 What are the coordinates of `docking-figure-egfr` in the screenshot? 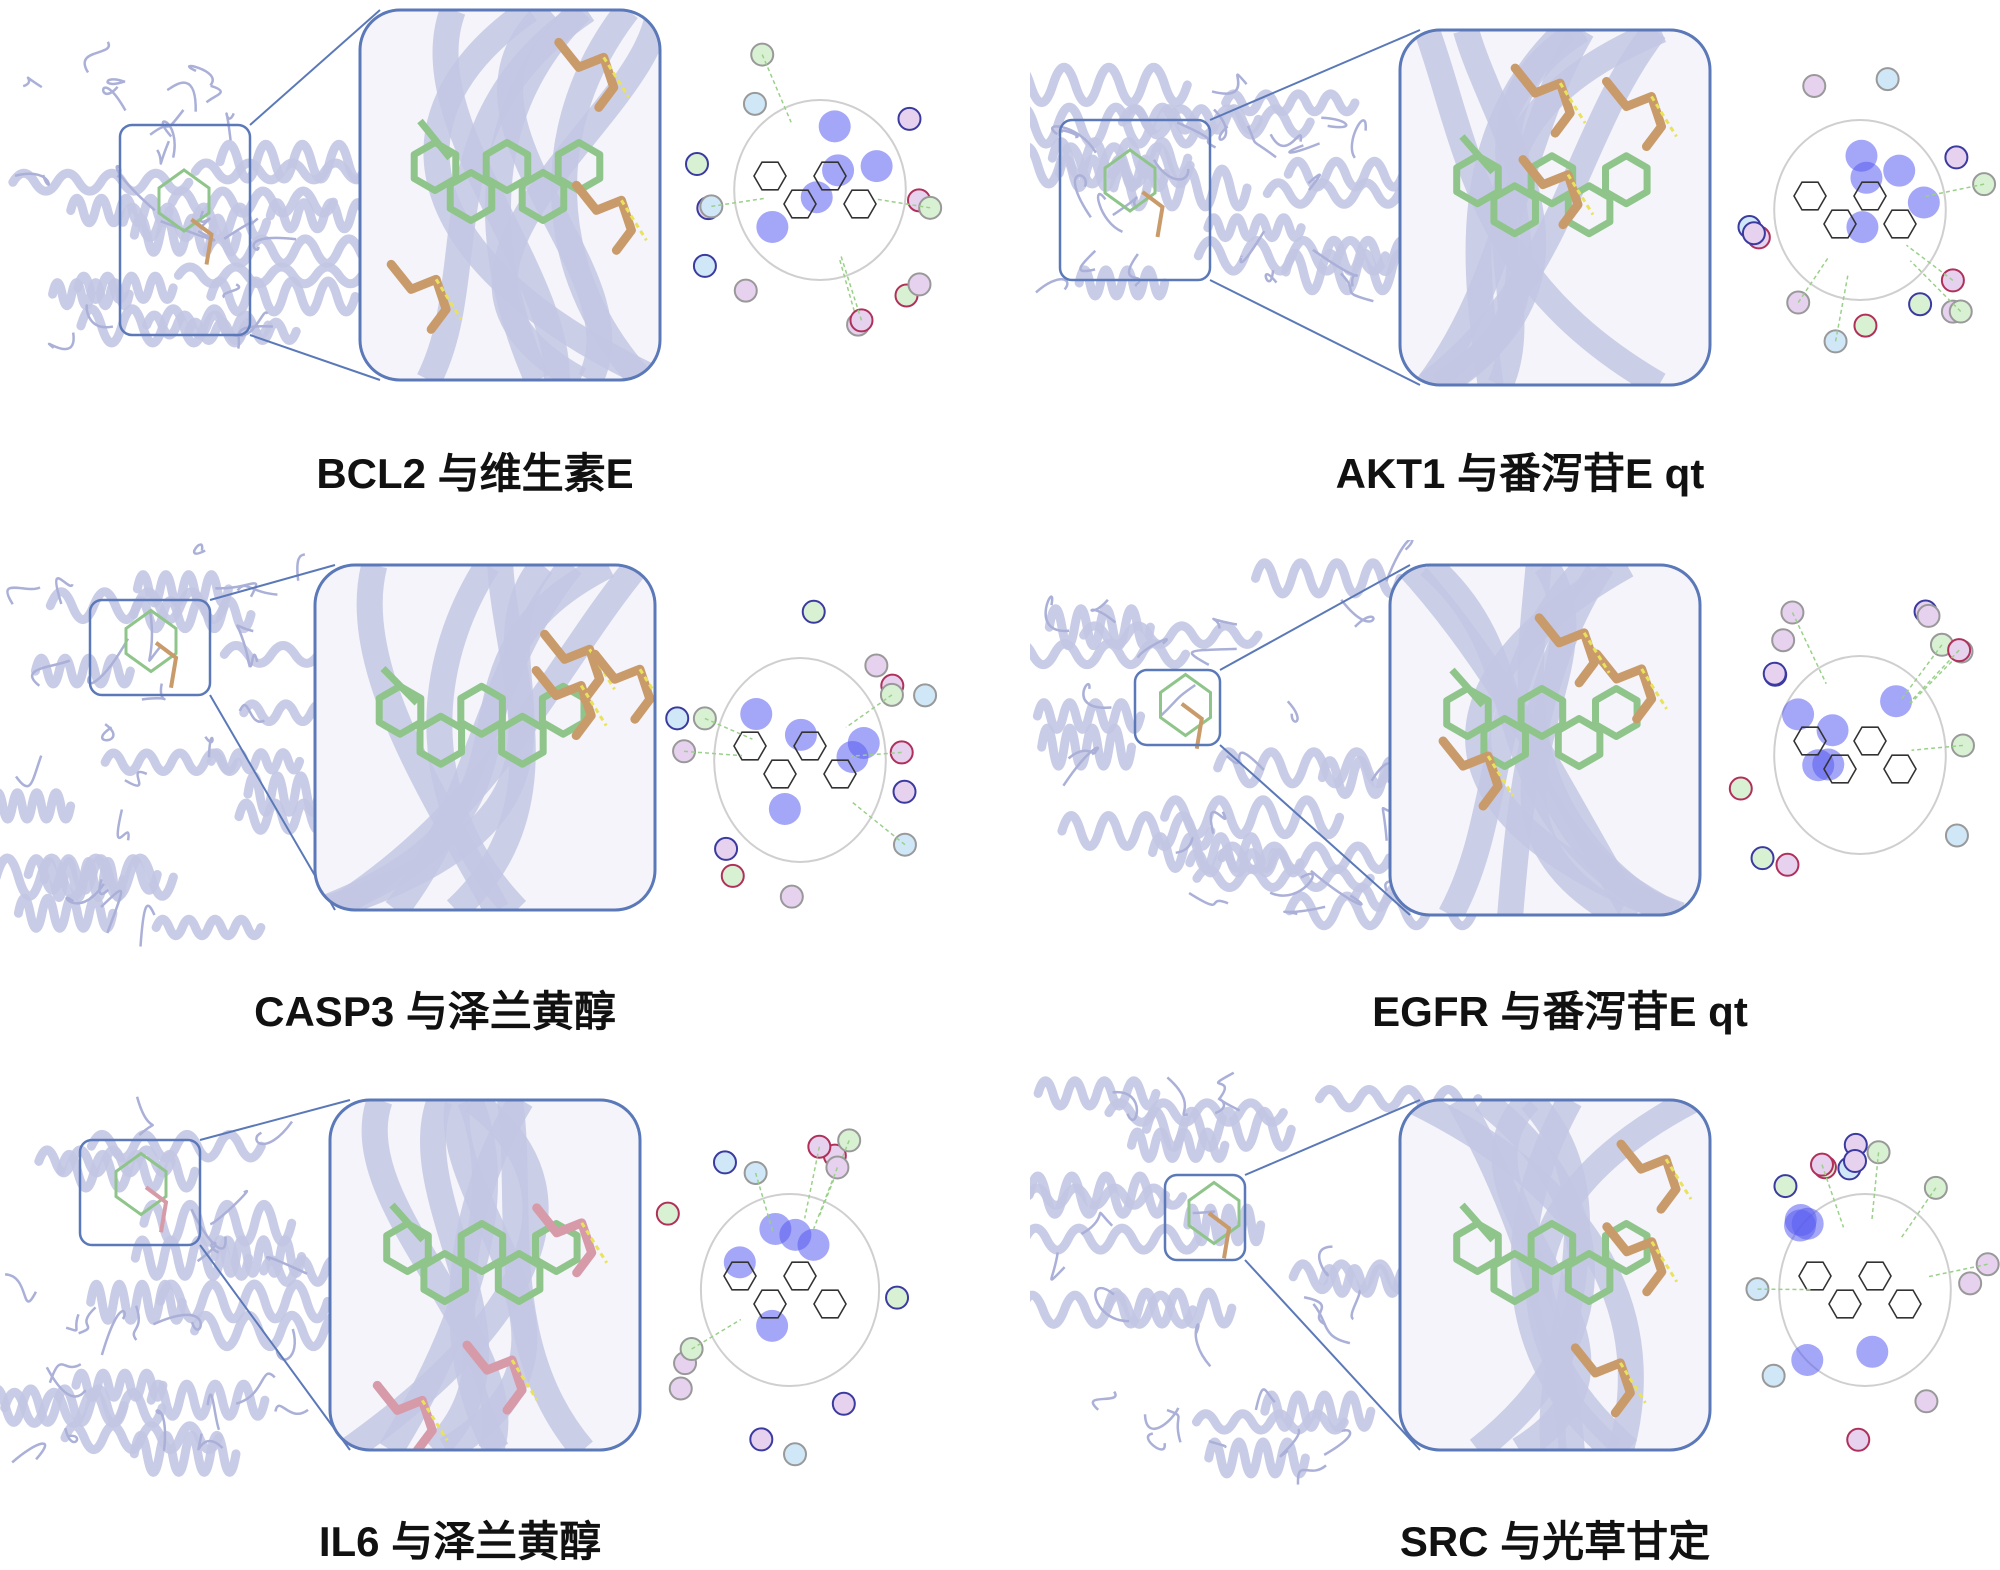 It's located at (1502, 735).